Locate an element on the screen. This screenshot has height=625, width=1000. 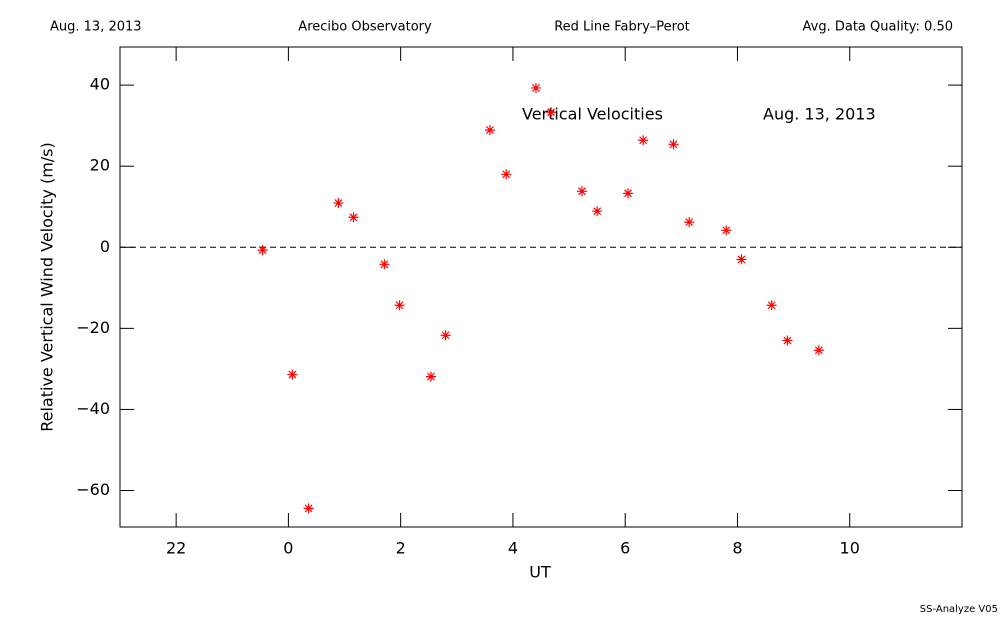
header-quality: Avg. Data Quality: 0.50 is located at coordinates (878, 27).